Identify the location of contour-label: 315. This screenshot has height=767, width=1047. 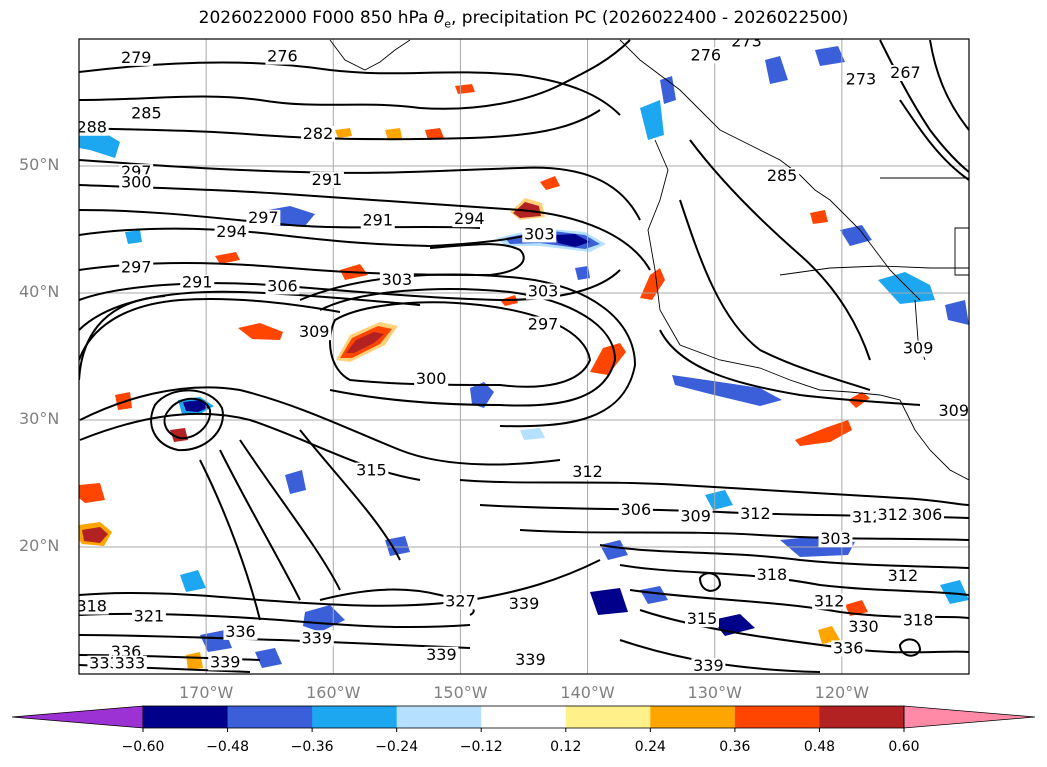
(371, 470).